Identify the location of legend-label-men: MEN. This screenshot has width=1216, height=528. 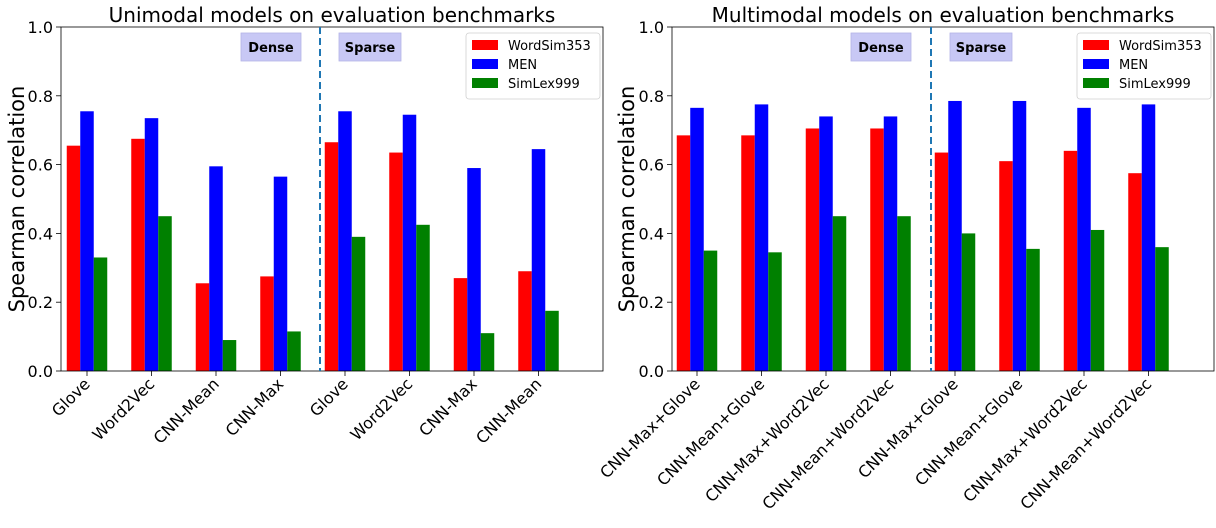
(1133, 65).